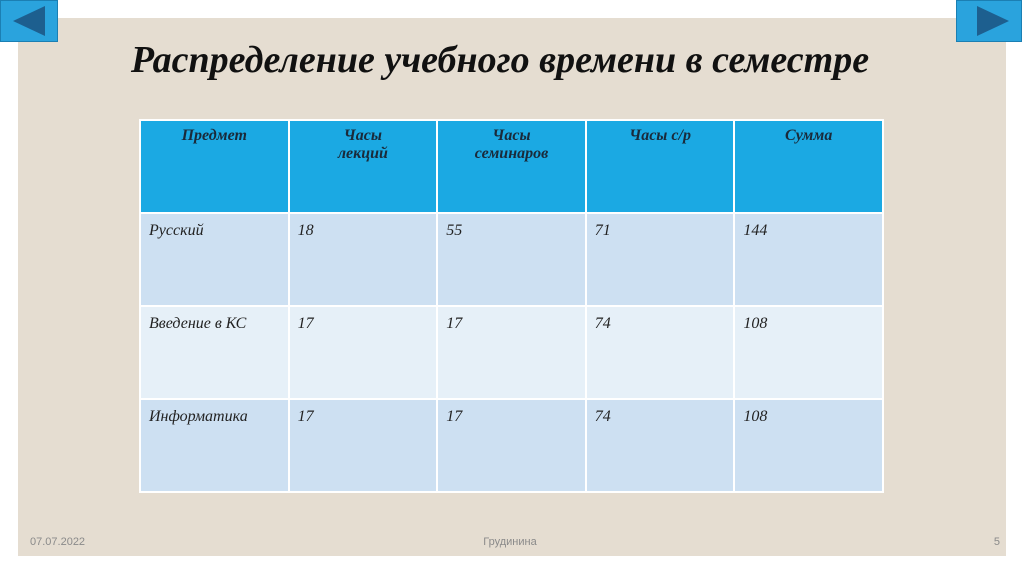 The width and height of the screenshot is (1024, 574). I want to click on table-row: Информатика 17 17 74 108, so click(511, 445).